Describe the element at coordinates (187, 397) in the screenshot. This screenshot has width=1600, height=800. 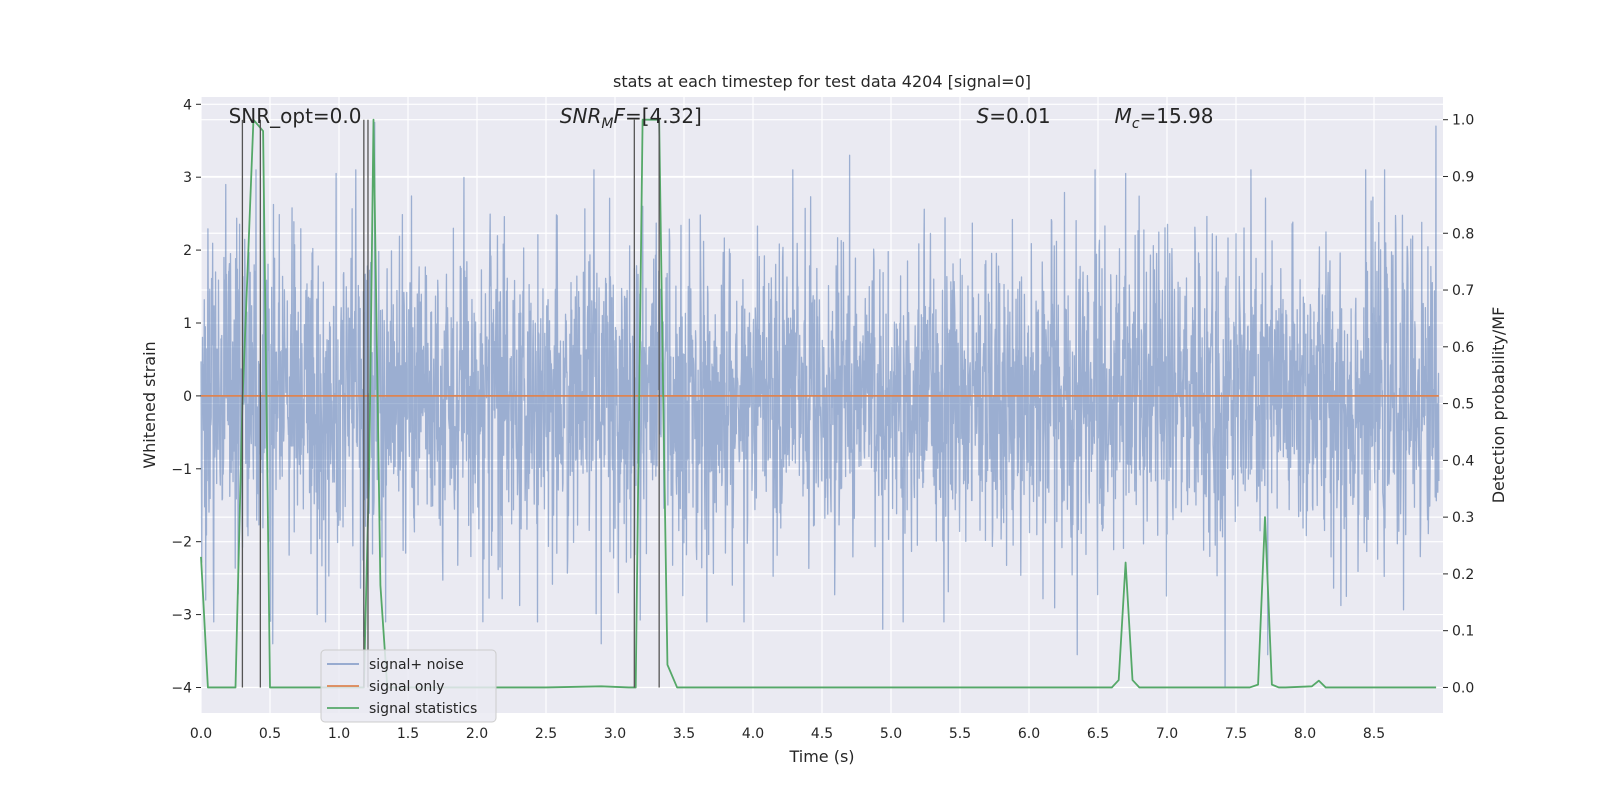
I see `y-left-tick-label: 0` at that location.